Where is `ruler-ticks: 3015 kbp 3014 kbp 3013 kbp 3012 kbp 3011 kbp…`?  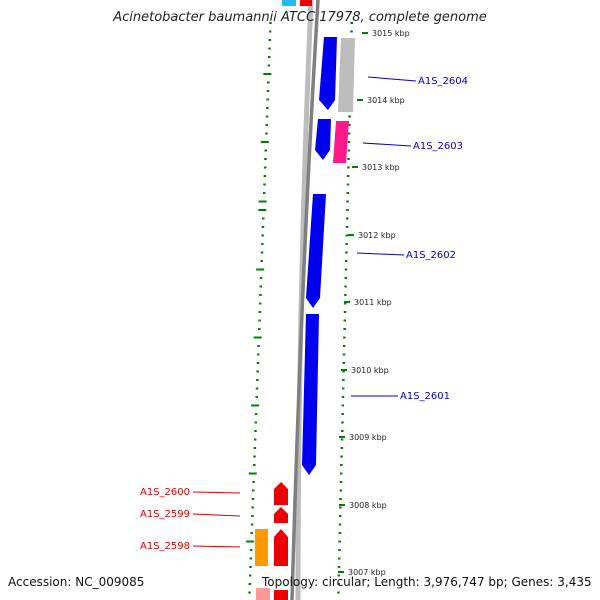
ruler-ticks: 3015 kbp 3014 kbp 3013 kbp 3012 kbp 3011 kbp… is located at coordinates (374, 303).